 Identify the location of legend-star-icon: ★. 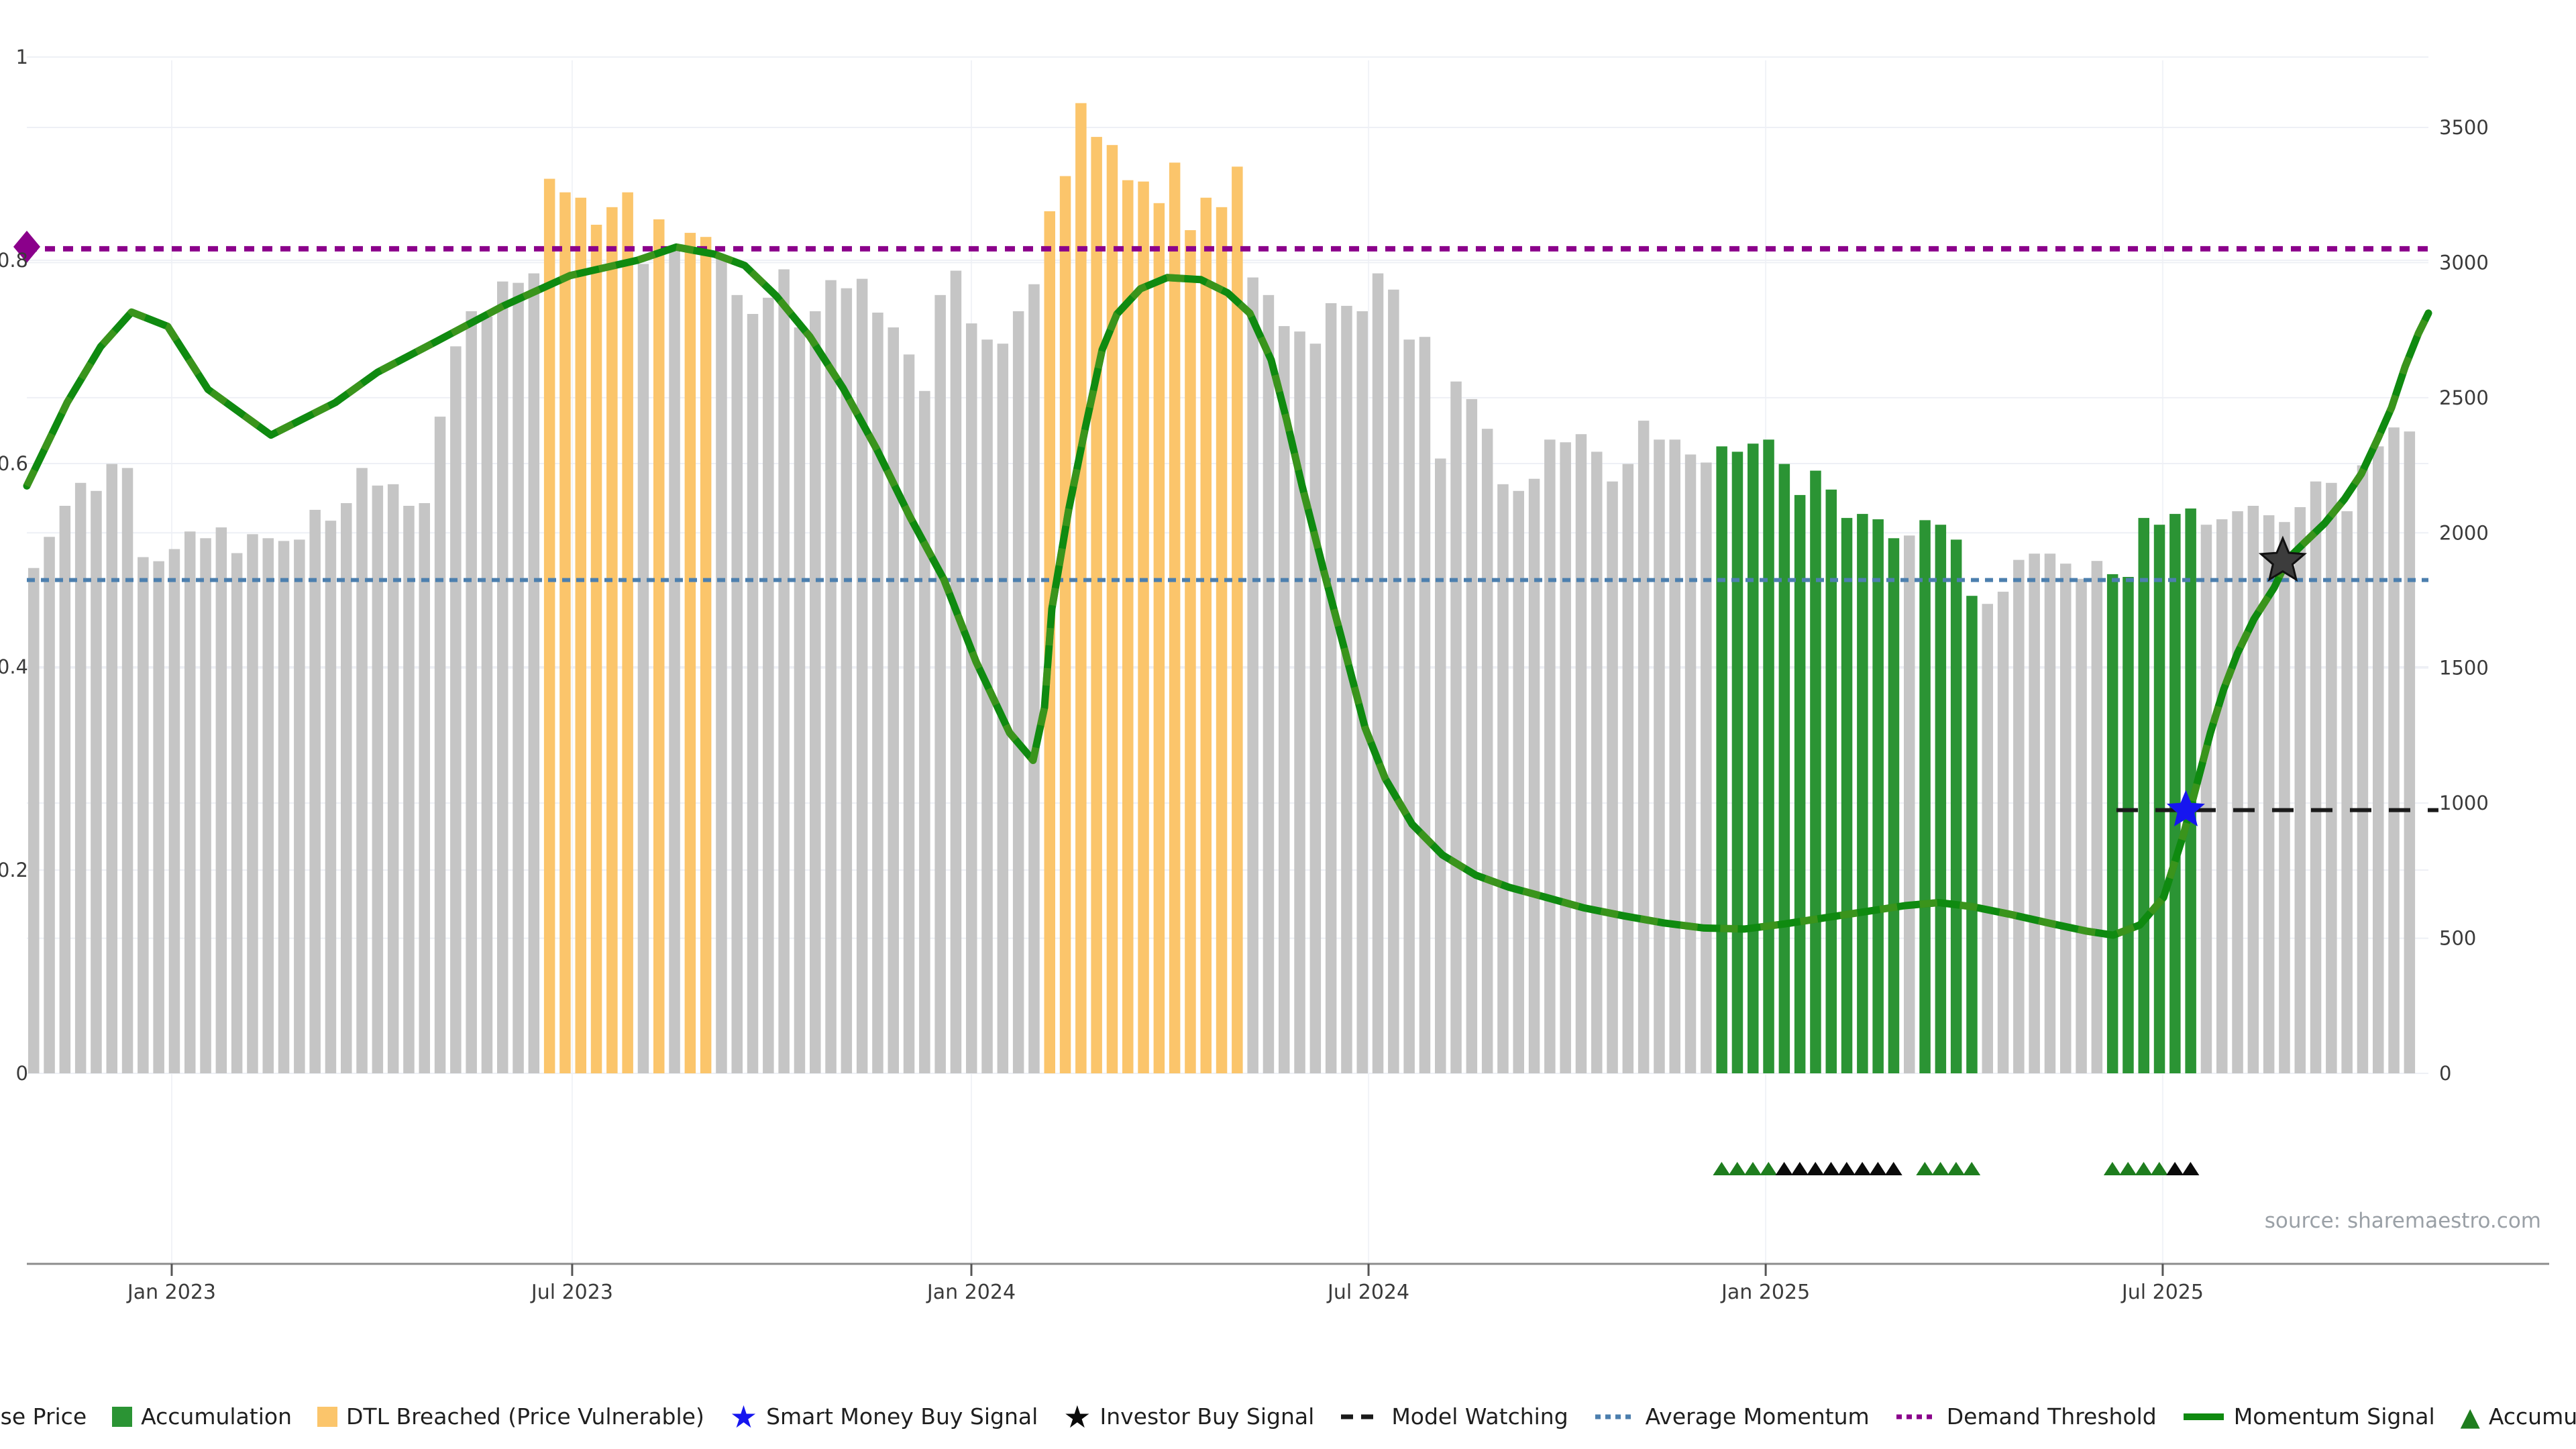
(1077, 1416).